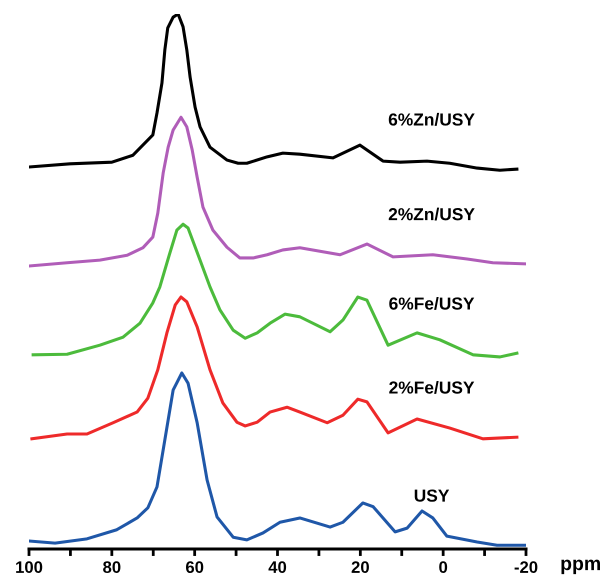 This screenshot has height=577, width=609. What do you see at coordinates (431, 119) in the screenshot?
I see `series-label: 6%Zn/USY` at bounding box center [431, 119].